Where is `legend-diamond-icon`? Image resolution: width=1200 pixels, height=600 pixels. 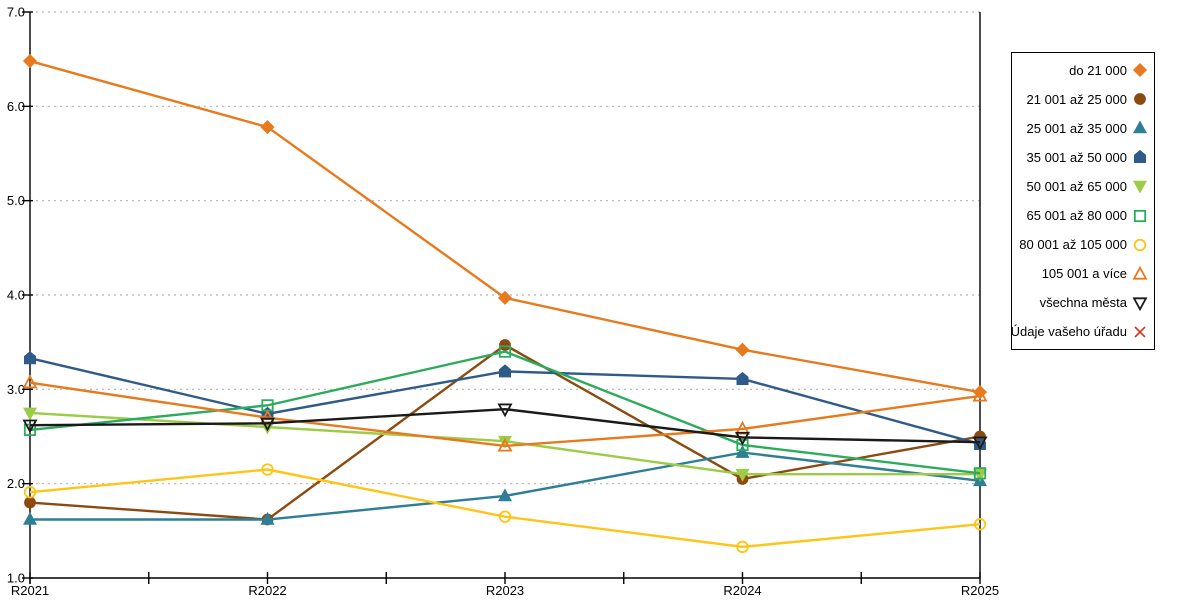 legend-diamond-icon is located at coordinates (1140, 70).